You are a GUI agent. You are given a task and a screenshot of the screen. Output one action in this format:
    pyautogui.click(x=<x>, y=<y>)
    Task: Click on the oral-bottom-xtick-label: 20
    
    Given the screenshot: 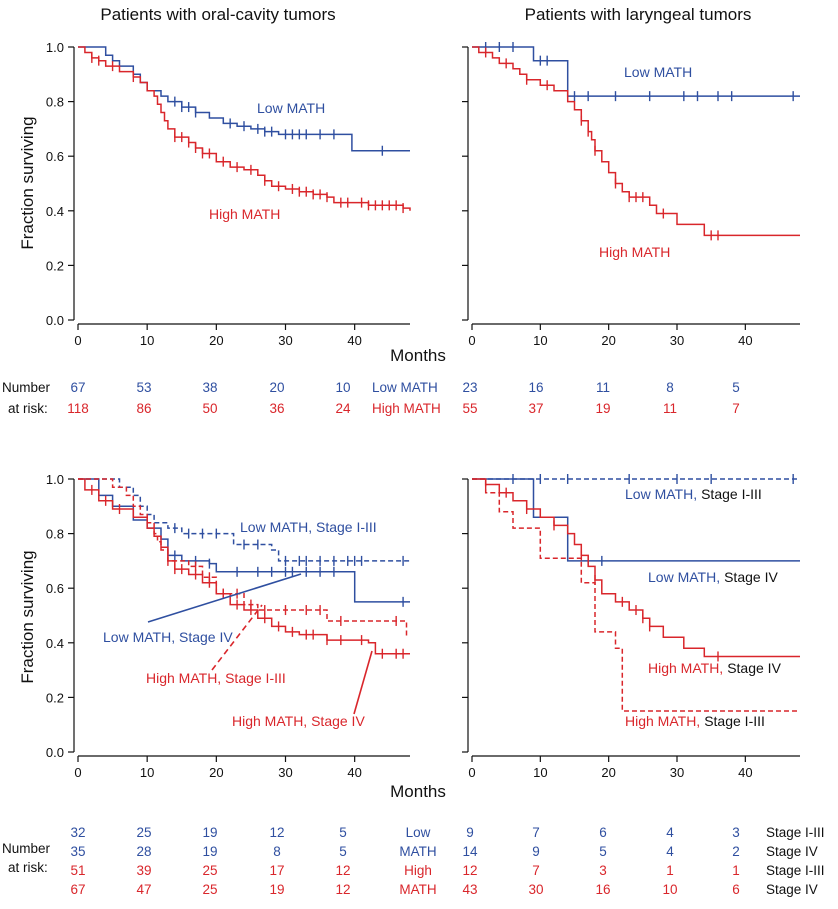 What is the action you would take?
    pyautogui.click(x=216, y=772)
    